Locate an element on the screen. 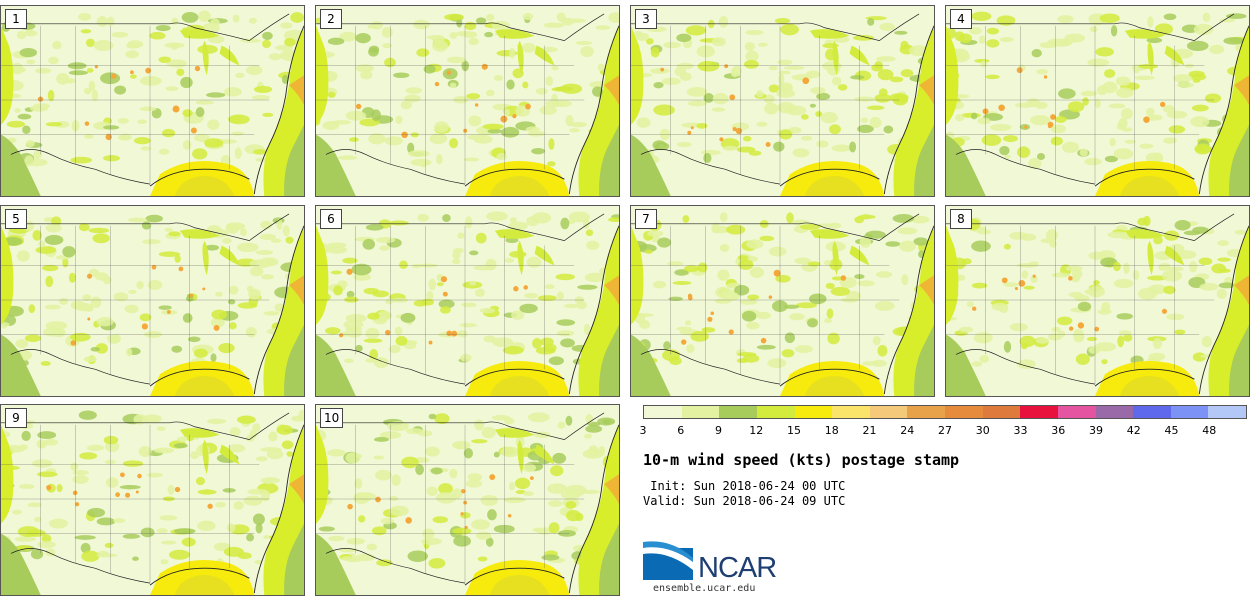 The height and width of the screenshot is (597, 1260). panel-number-label: 9 is located at coordinates (16, 418).